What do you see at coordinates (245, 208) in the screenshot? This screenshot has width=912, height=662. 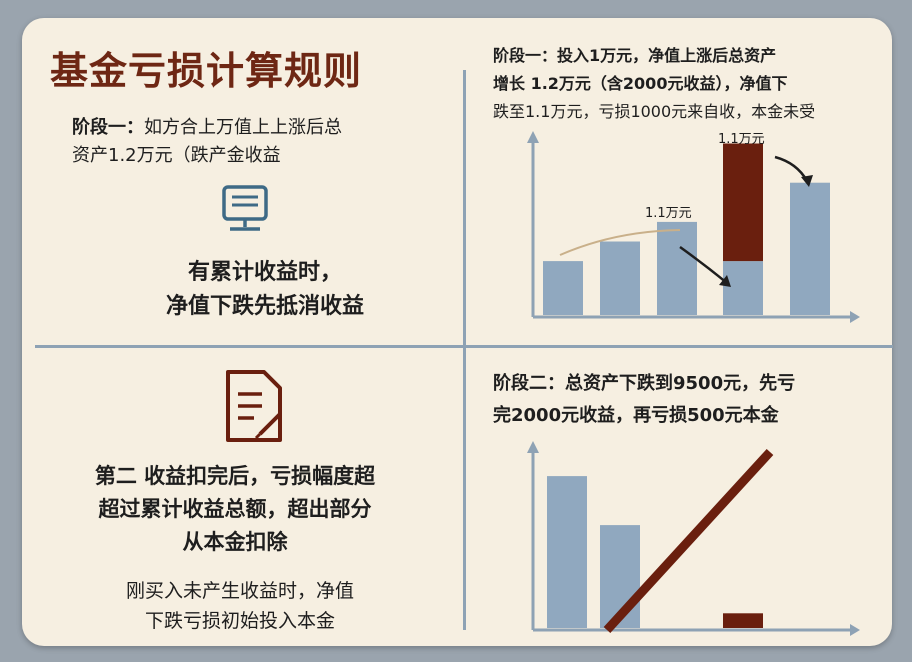 I see `monitor-icon` at bounding box center [245, 208].